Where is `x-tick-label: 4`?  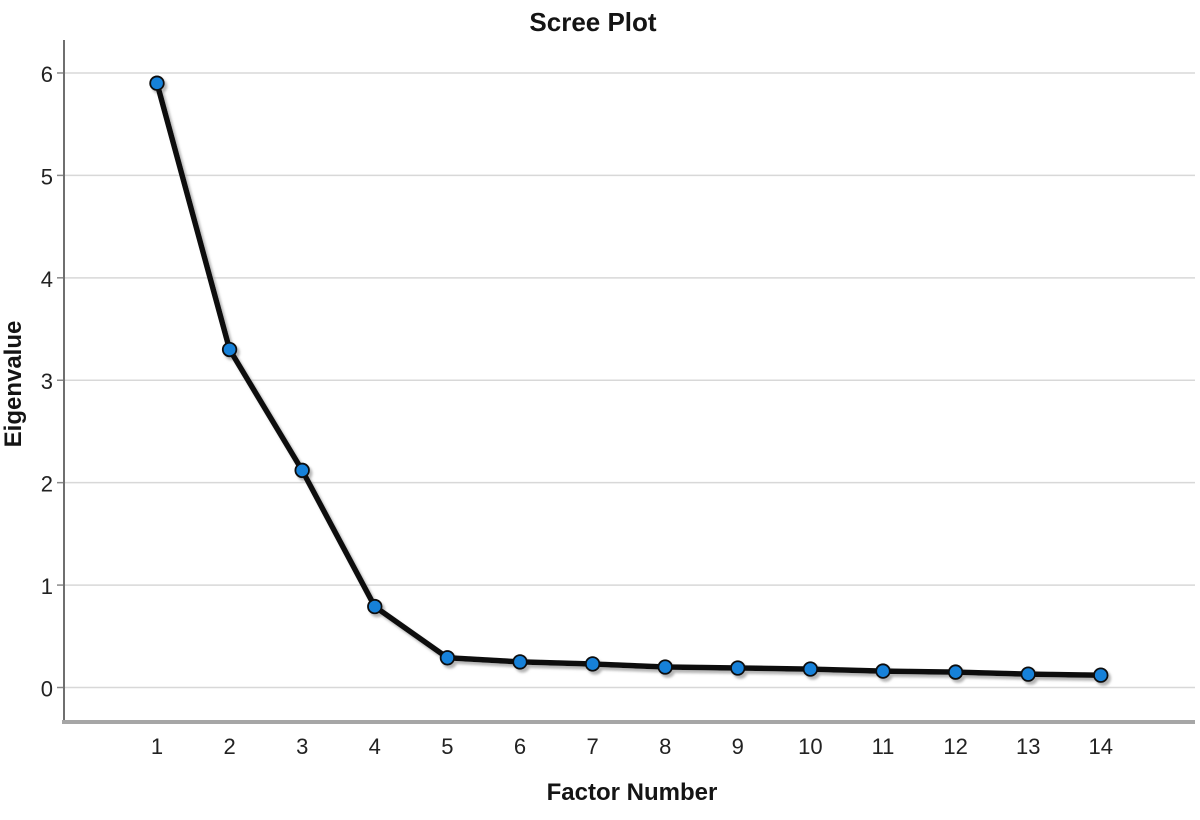
x-tick-label: 4 is located at coordinates (375, 746).